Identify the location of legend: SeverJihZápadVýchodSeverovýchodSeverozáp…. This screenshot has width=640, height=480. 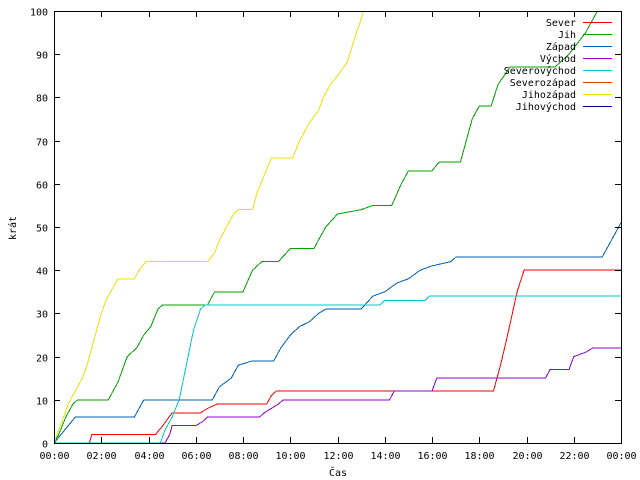
(558, 65).